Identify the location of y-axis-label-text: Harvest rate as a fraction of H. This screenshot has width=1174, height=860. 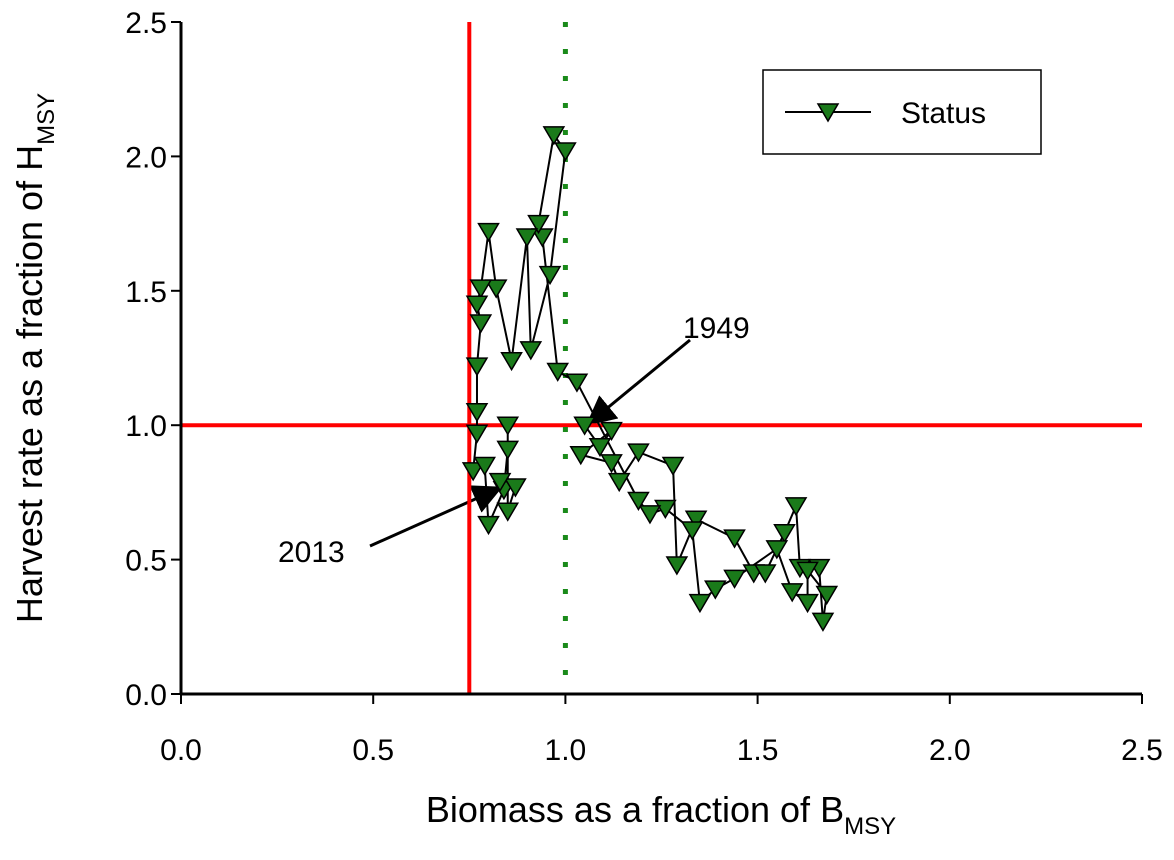
(29, 384).